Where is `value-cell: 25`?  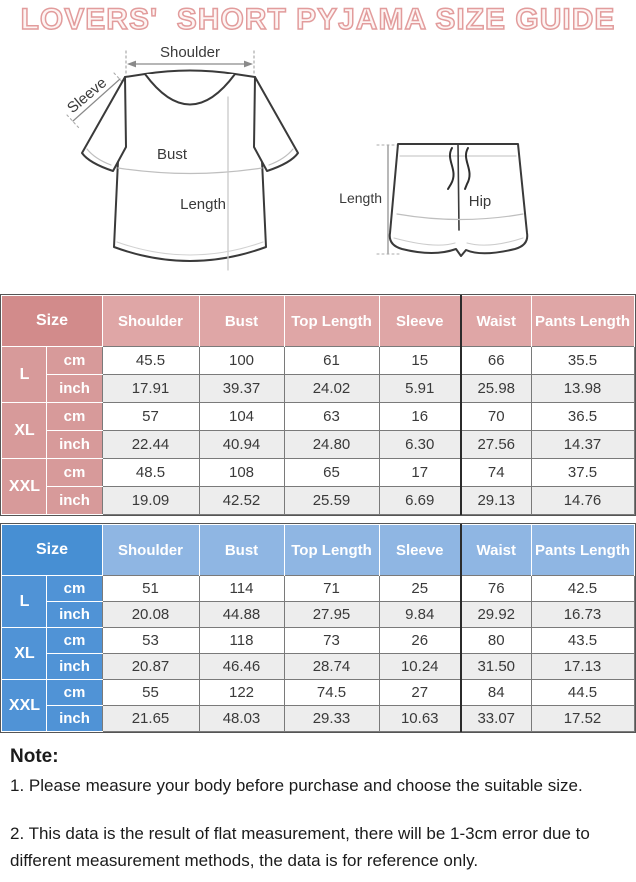 value-cell: 25 is located at coordinates (420, 588).